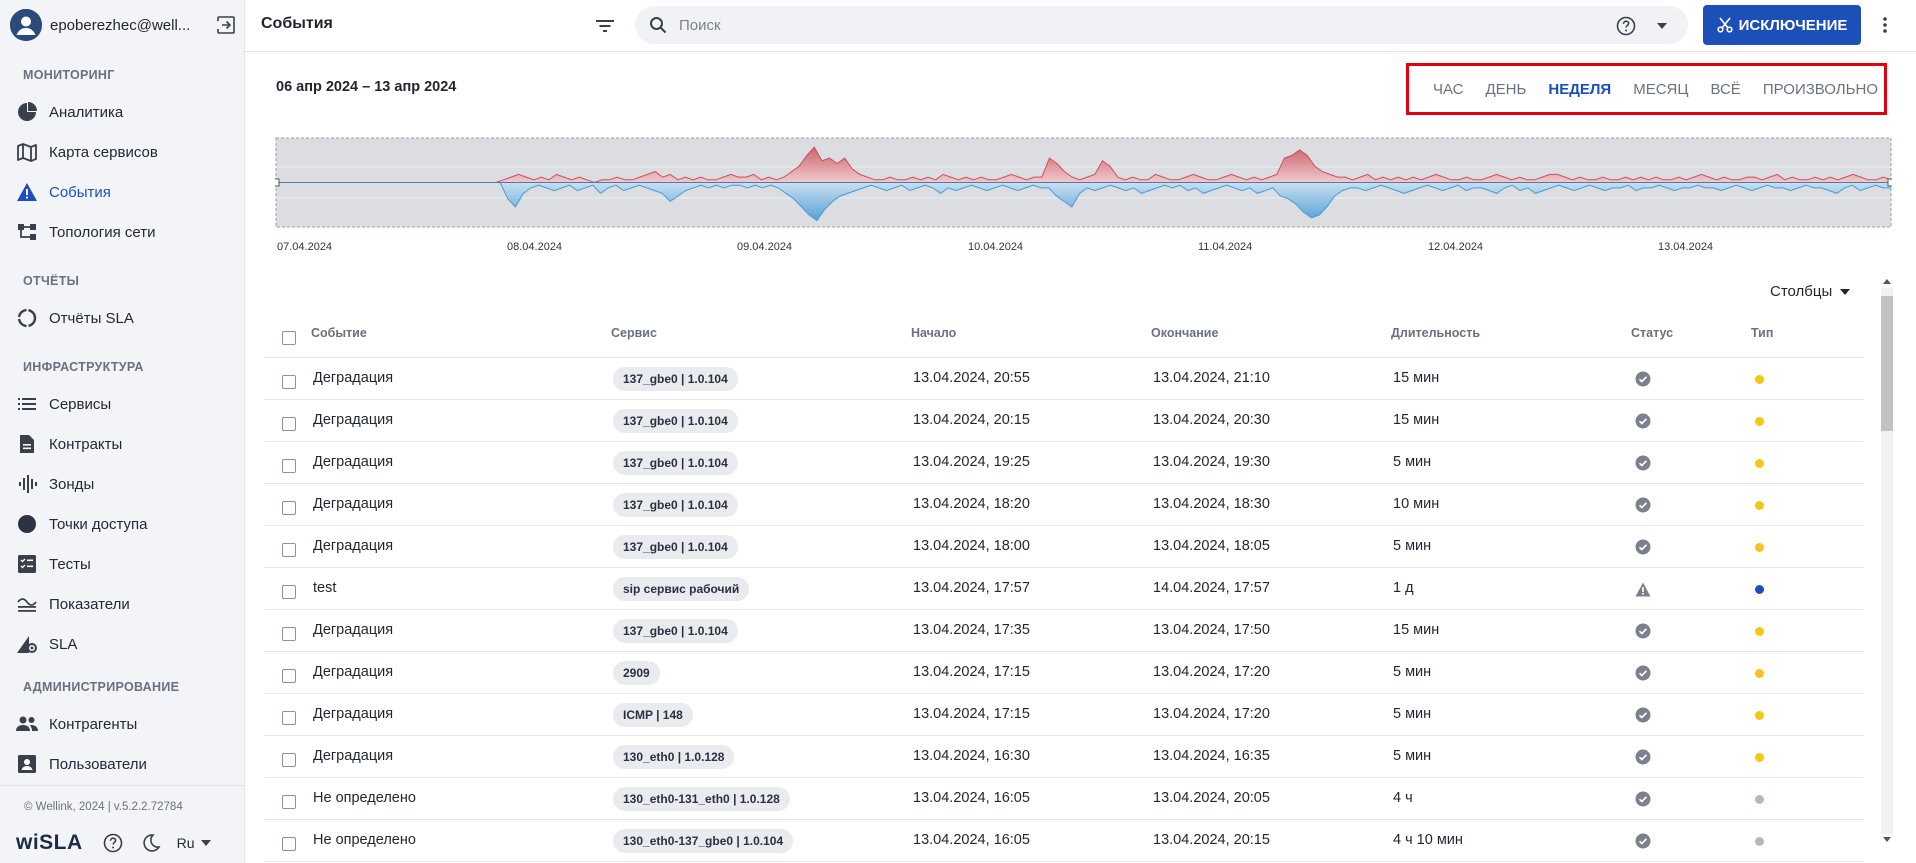 The width and height of the screenshot is (1916, 863). What do you see at coordinates (122, 112) in the screenshot?
I see `sidebar-item-analytics: Аналитика` at bounding box center [122, 112].